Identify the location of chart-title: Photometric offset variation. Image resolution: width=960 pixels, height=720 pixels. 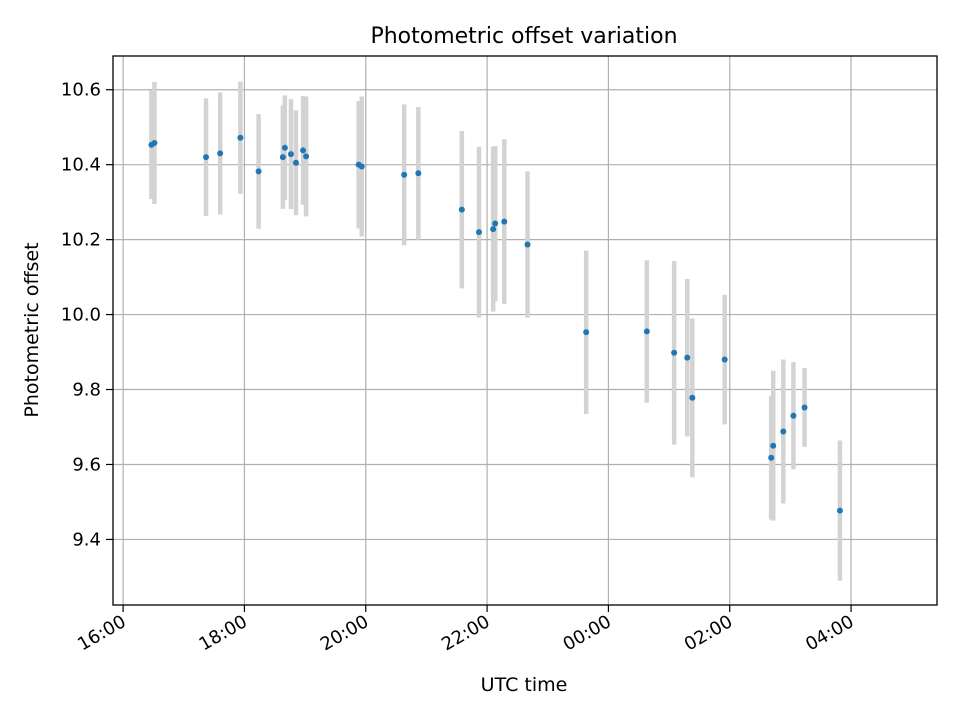
(523, 36).